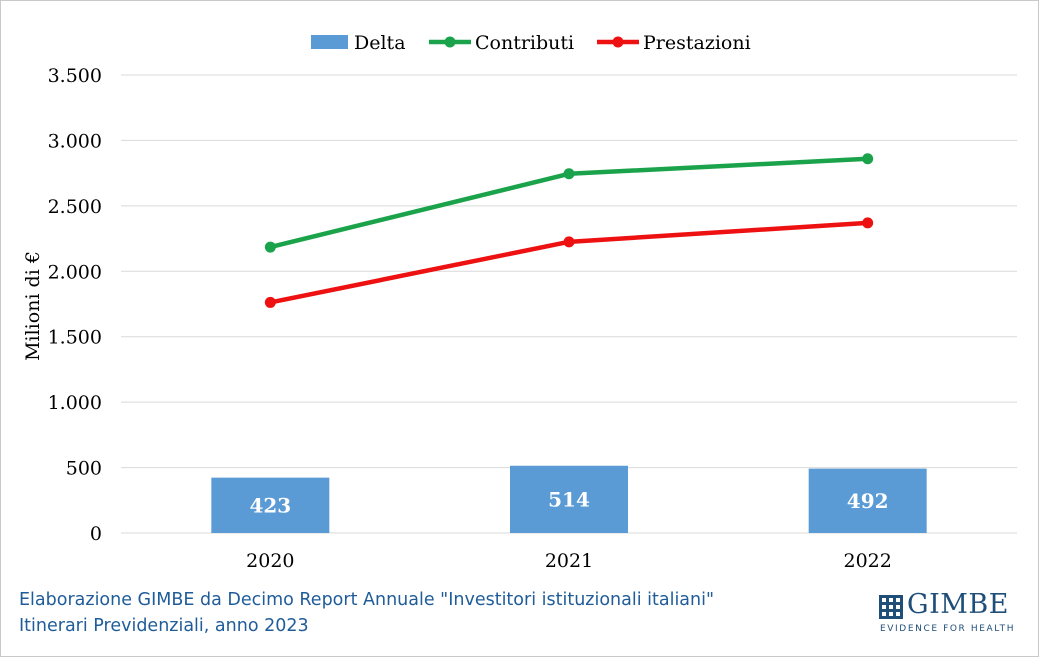 The width and height of the screenshot is (1039, 657). I want to click on x-tick-label: 2021, so click(569, 561).